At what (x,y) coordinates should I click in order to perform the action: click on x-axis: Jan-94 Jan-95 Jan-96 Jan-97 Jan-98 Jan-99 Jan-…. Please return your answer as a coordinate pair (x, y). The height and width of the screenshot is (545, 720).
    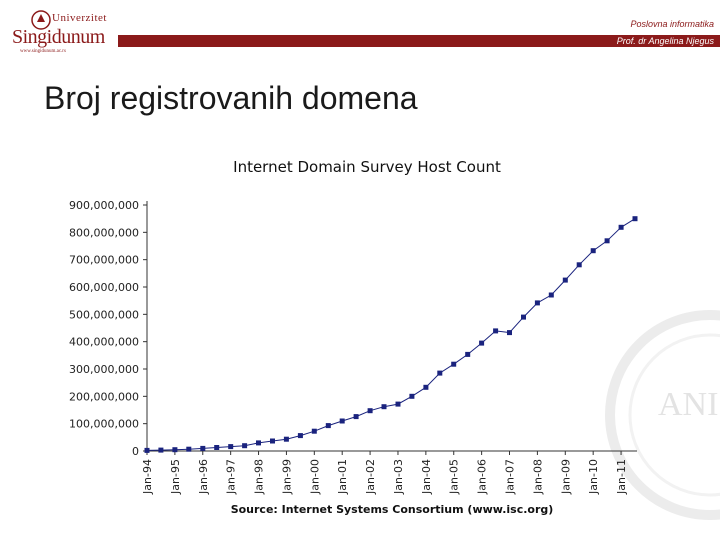
    Looking at the image, I should click on (389, 472).